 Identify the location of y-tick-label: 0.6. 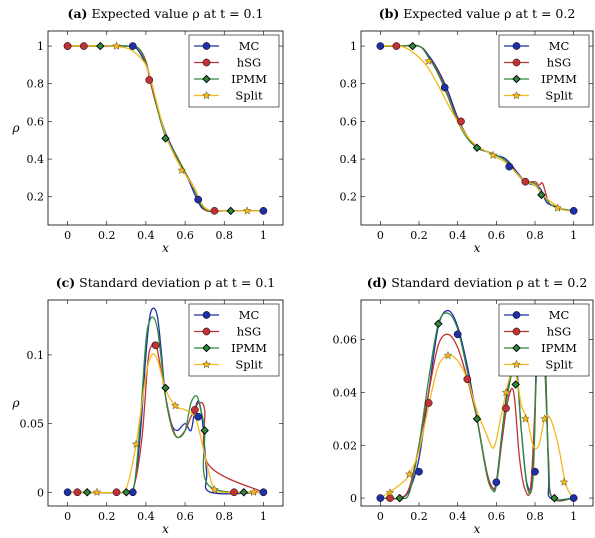
(36, 121).